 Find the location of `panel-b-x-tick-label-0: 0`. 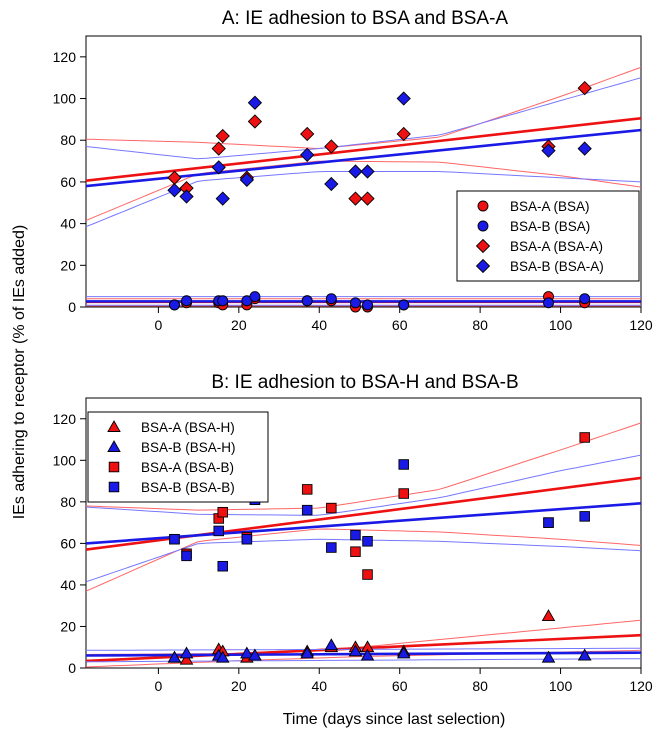

panel-b-x-tick-label-0: 0 is located at coordinates (158, 686).